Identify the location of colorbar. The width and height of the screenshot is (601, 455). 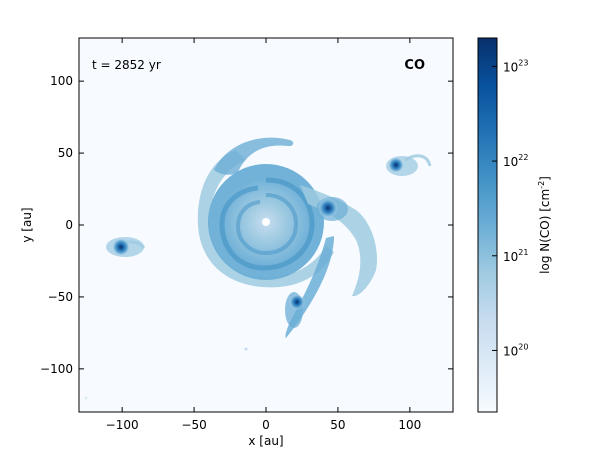
(487, 225).